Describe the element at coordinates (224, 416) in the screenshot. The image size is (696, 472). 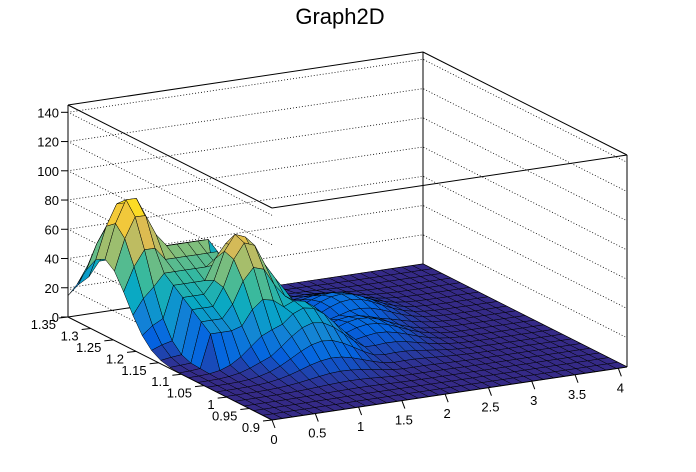
I see `y-tick-label: 0.95` at that location.